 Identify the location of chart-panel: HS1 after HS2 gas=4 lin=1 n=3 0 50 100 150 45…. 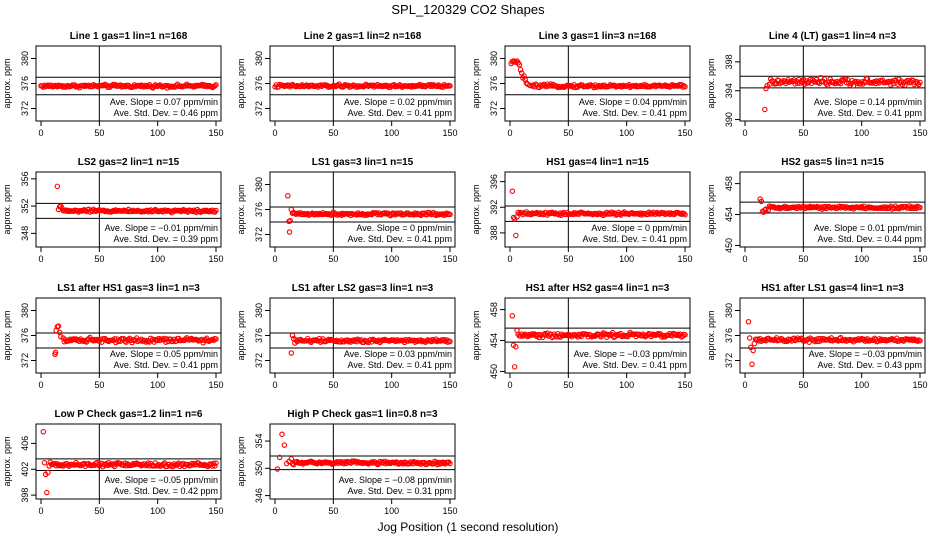
(582, 336).